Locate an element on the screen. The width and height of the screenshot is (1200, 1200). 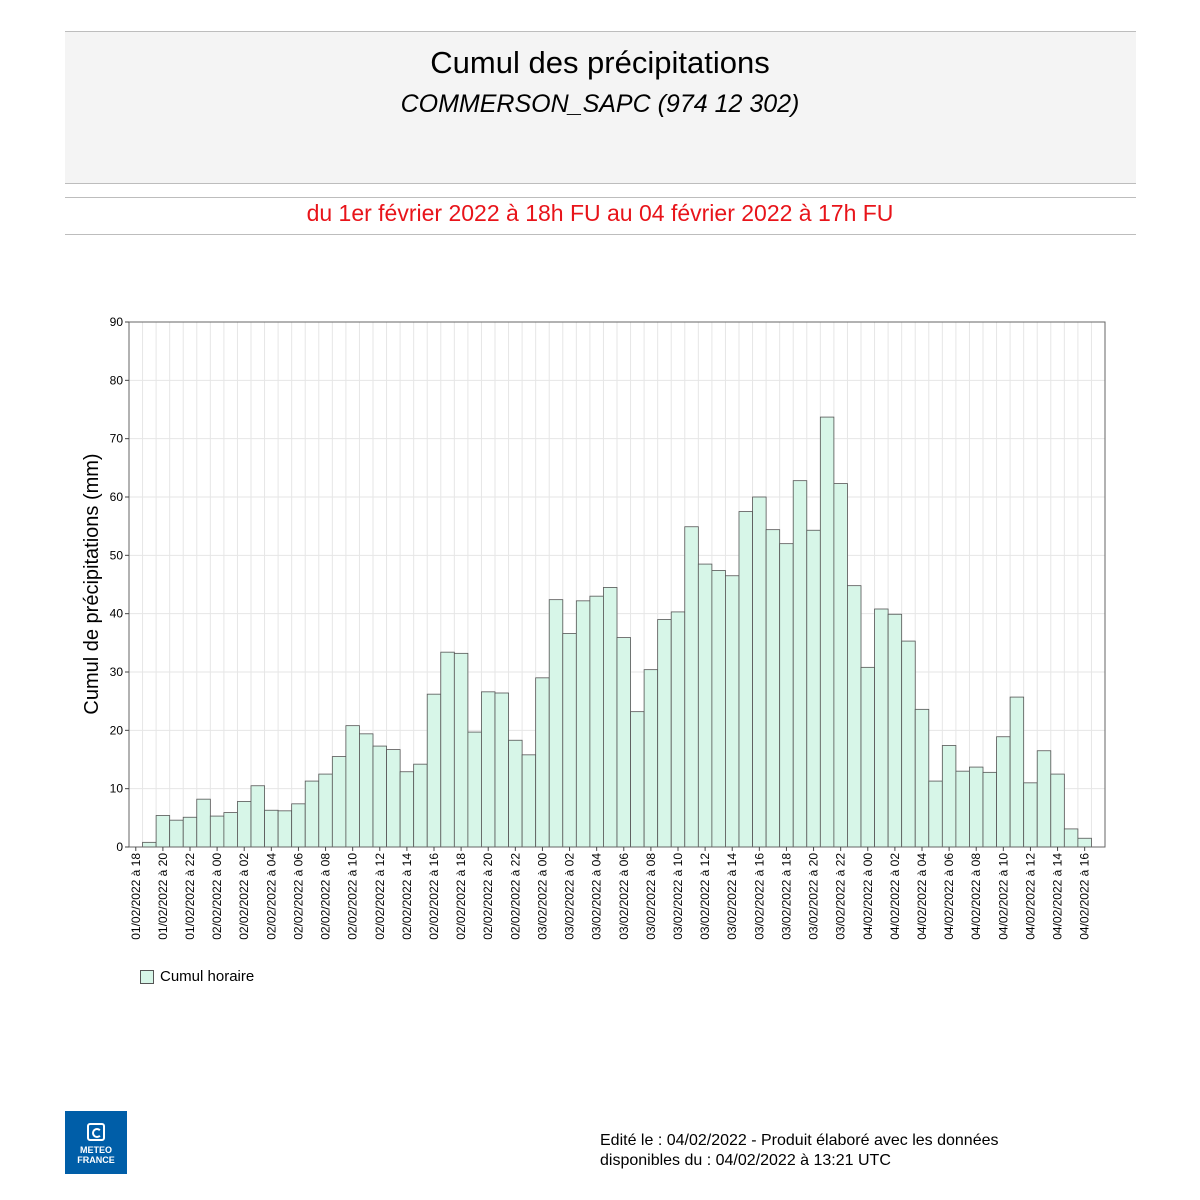
x-tick-label: 03/02/2022 à 18 is located at coordinates (786, 896).